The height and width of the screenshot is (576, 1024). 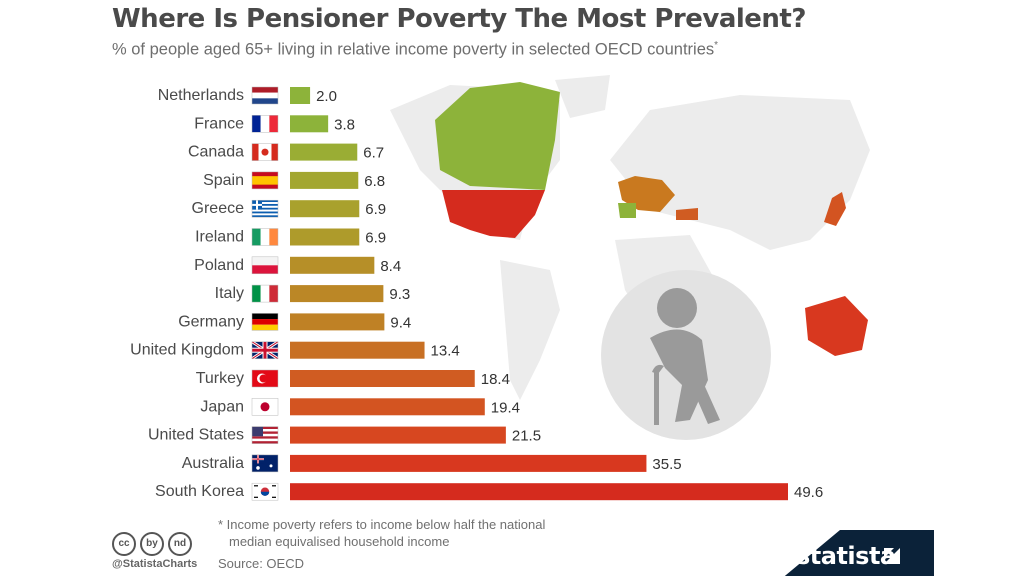 I want to click on united-states-flag, so click(x=265, y=435).